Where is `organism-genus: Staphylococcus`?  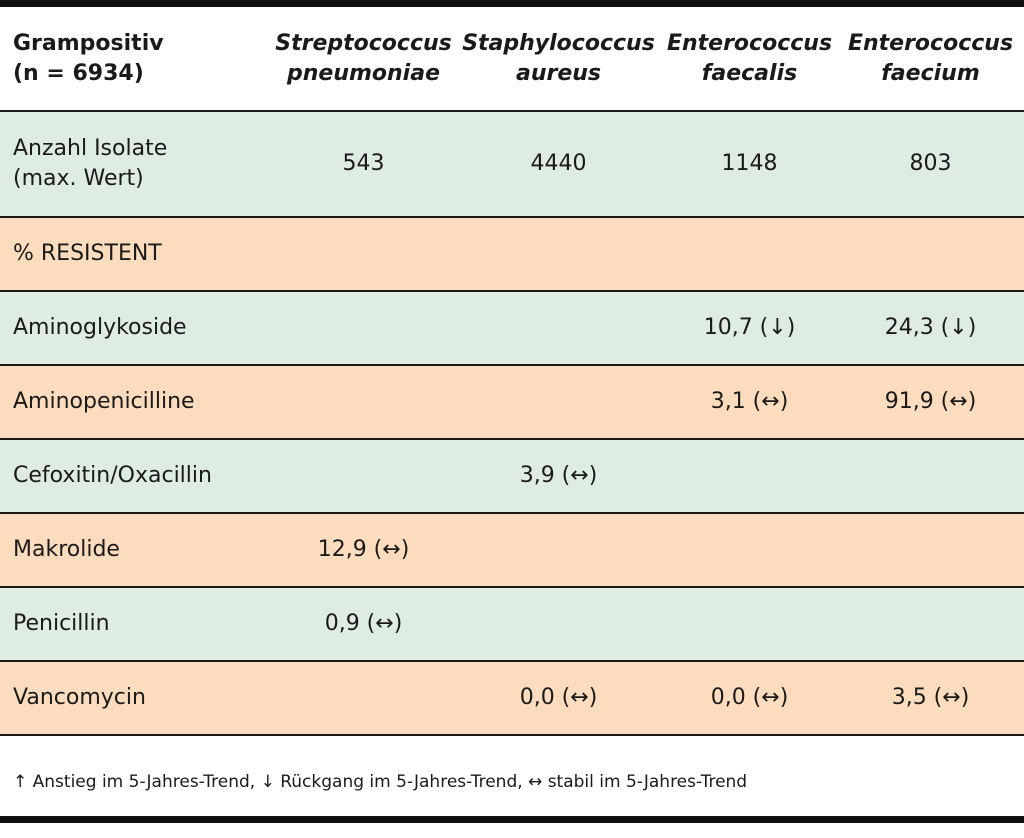 organism-genus: Staphylococcus is located at coordinates (558, 43).